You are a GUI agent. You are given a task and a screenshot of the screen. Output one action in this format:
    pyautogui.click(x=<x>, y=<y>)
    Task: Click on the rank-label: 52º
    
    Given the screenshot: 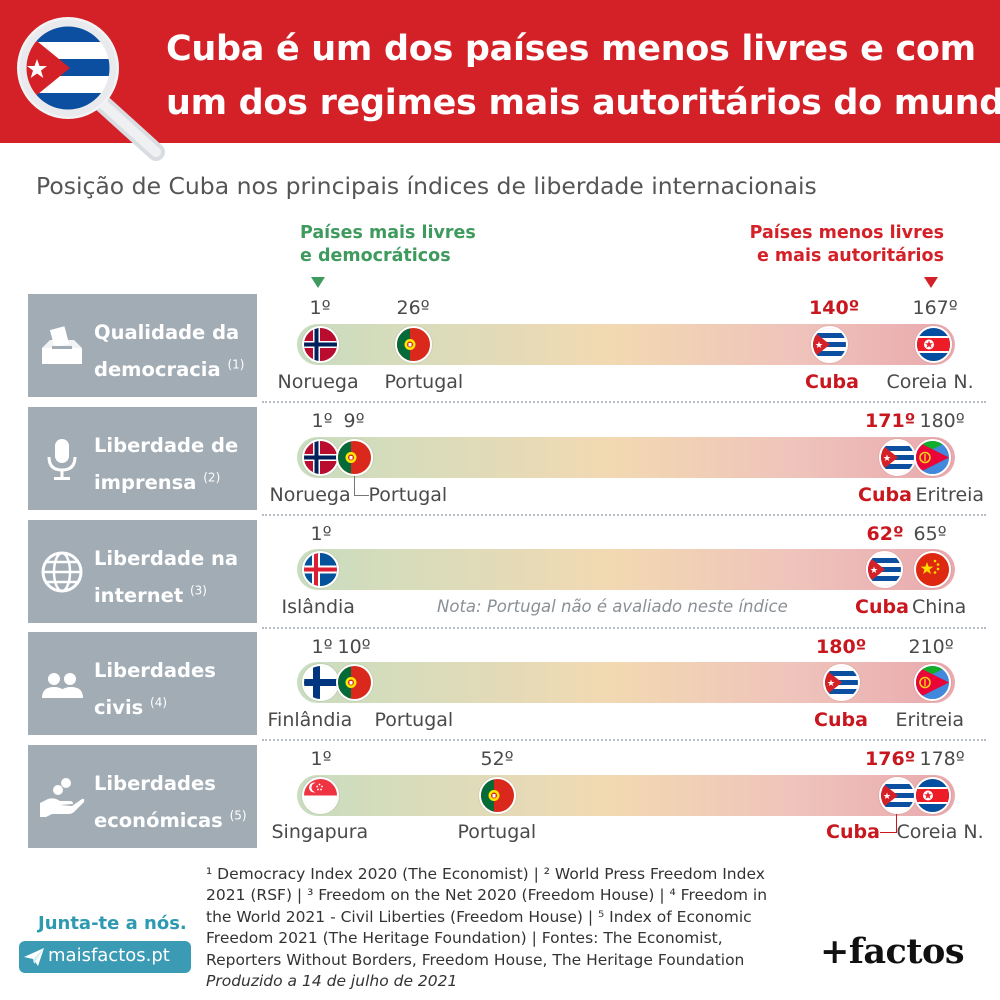 What is the action you would take?
    pyautogui.click(x=497, y=759)
    